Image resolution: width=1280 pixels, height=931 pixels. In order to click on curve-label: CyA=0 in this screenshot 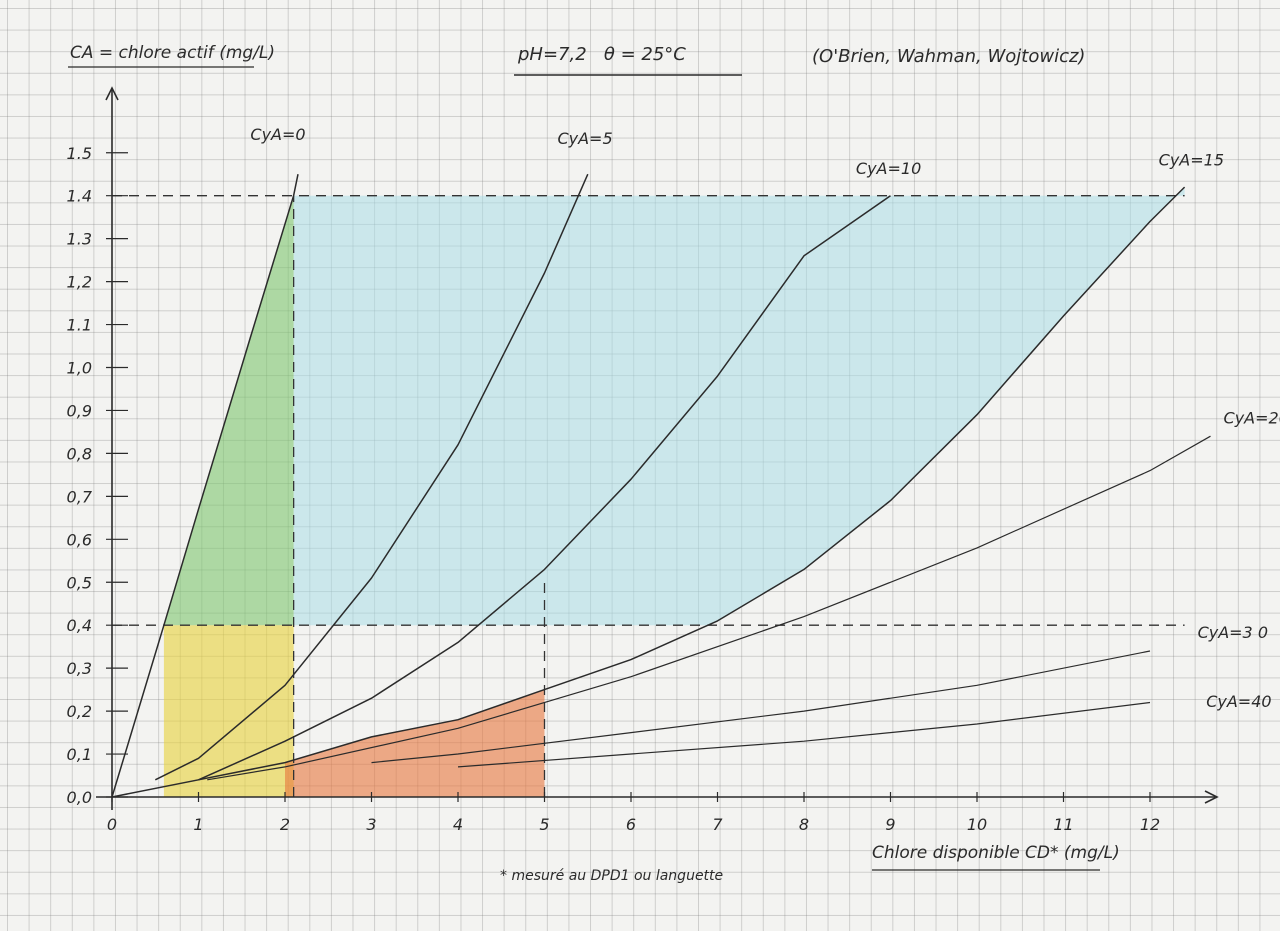, I will do `click(277, 134)`.